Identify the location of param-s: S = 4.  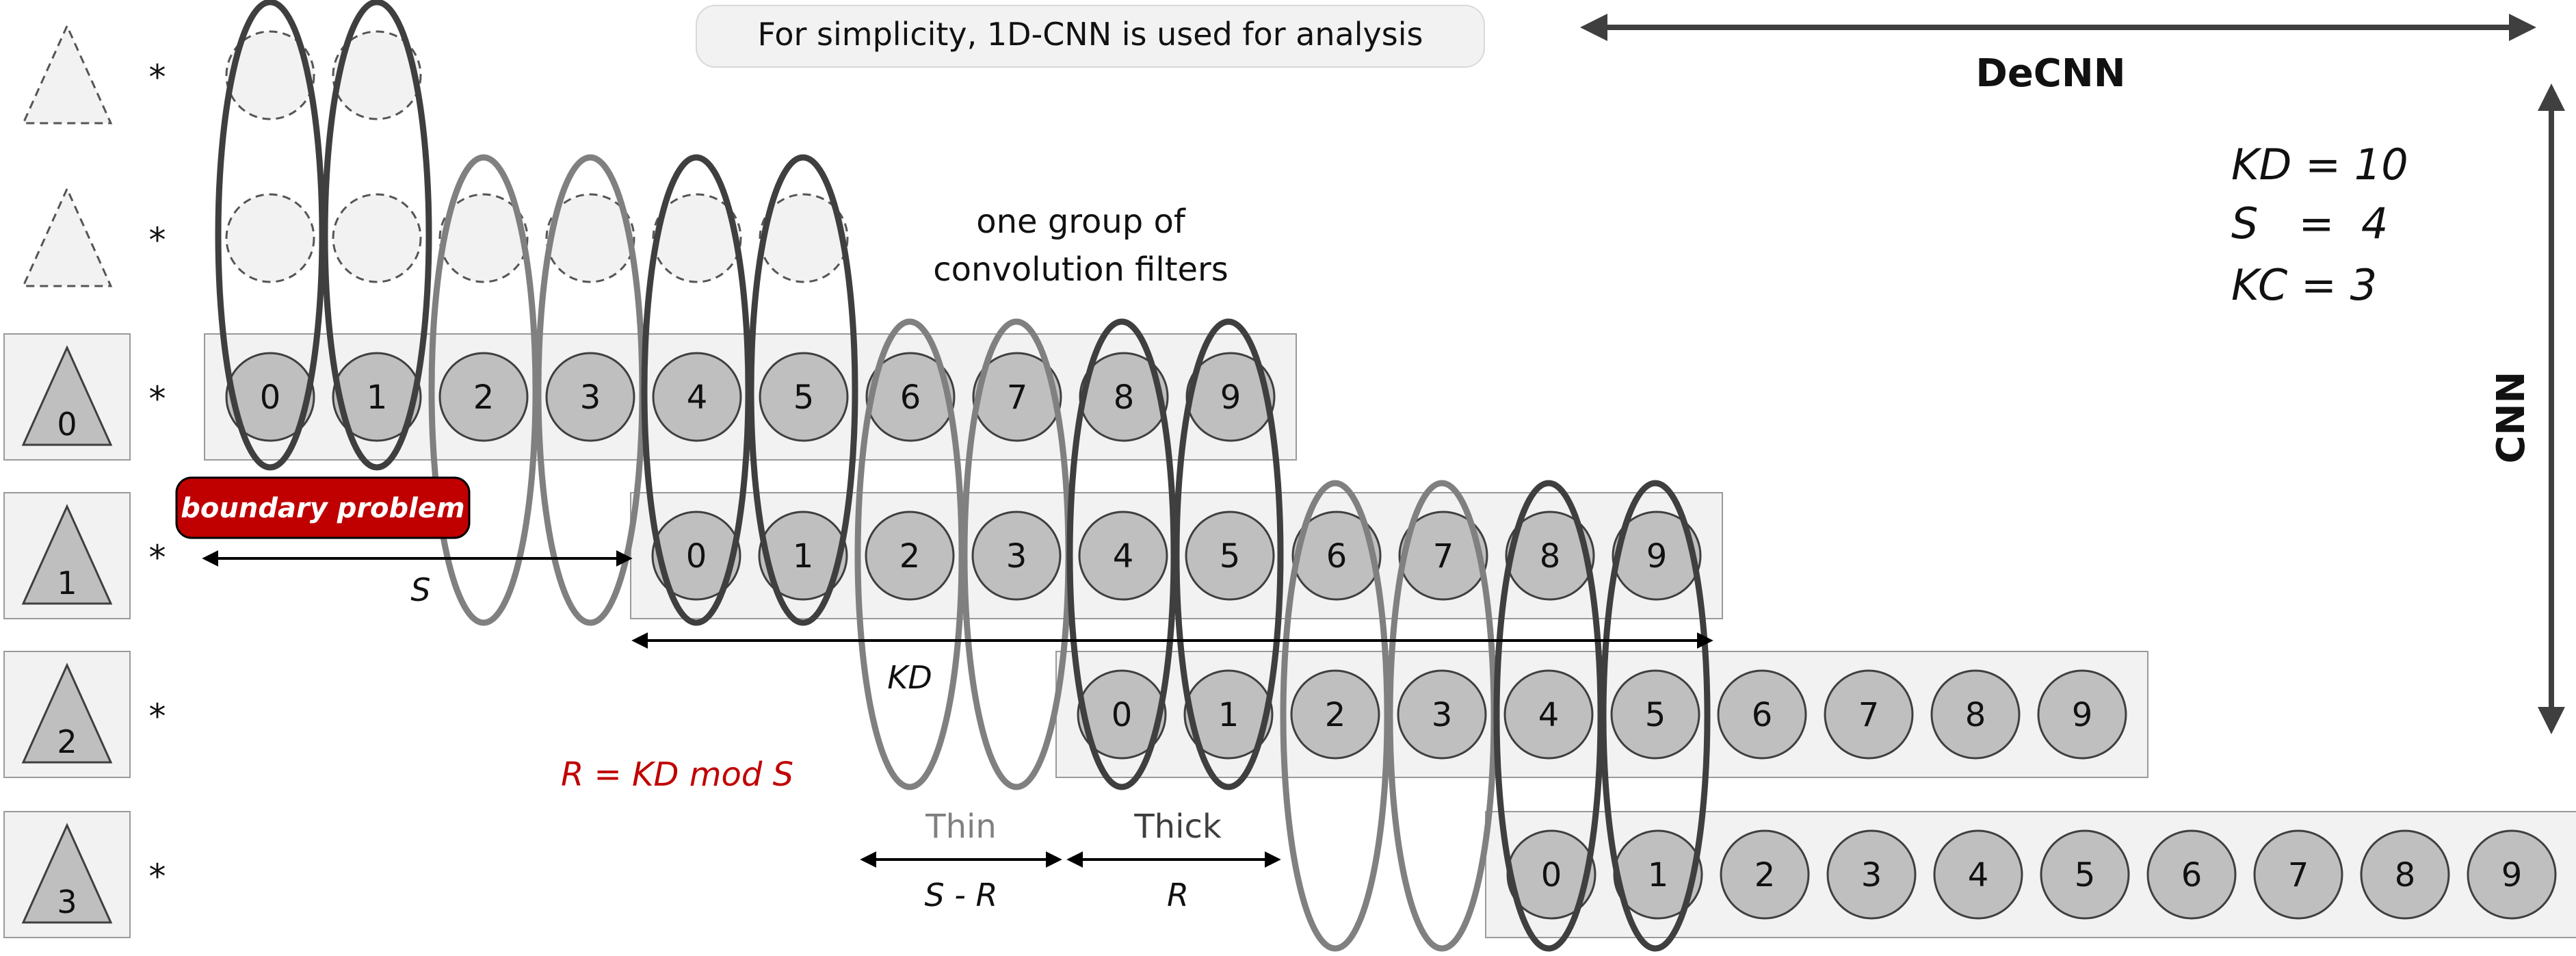
(2309, 223).